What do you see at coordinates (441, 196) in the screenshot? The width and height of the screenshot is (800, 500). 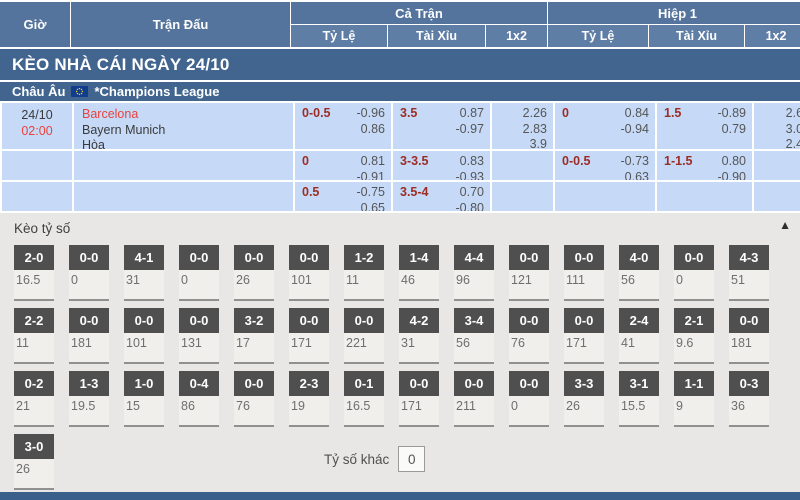 I see `ft-overunder-cell: 3.5-4 0.70 -0.80` at bounding box center [441, 196].